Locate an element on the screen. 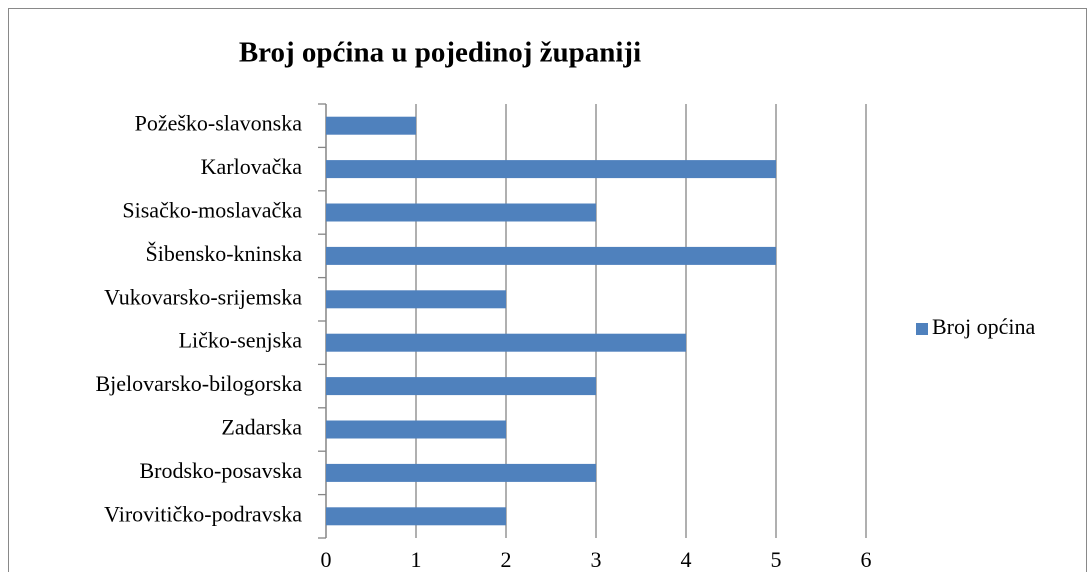 The width and height of the screenshot is (1088, 572). y-tick-label: Ličko-senjska is located at coordinates (241, 340).